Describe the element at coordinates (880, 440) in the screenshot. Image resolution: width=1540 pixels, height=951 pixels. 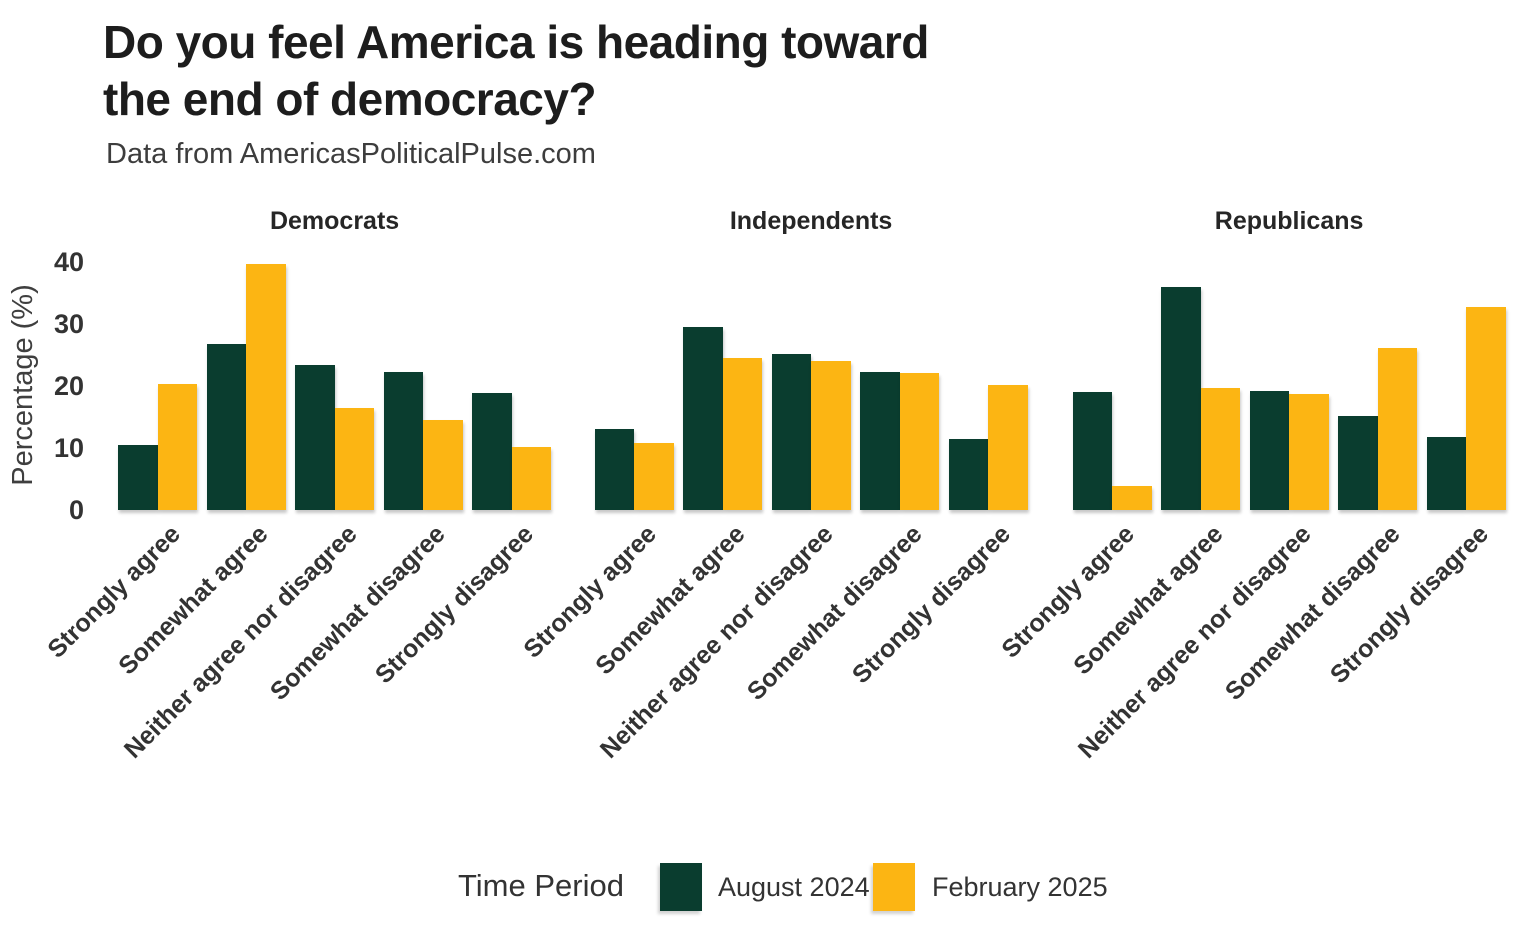
I see `bar-independents-somewhat-disagree-august-2024` at that location.